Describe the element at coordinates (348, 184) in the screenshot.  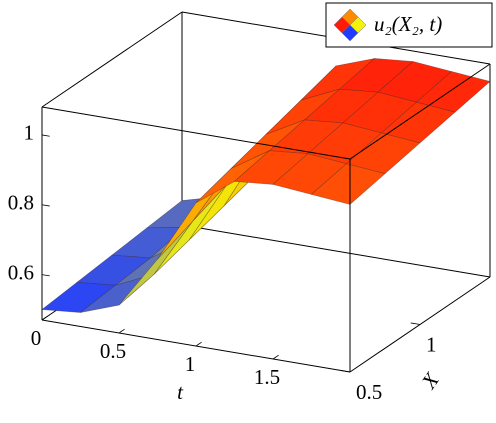
I see `surface-patch` at that location.